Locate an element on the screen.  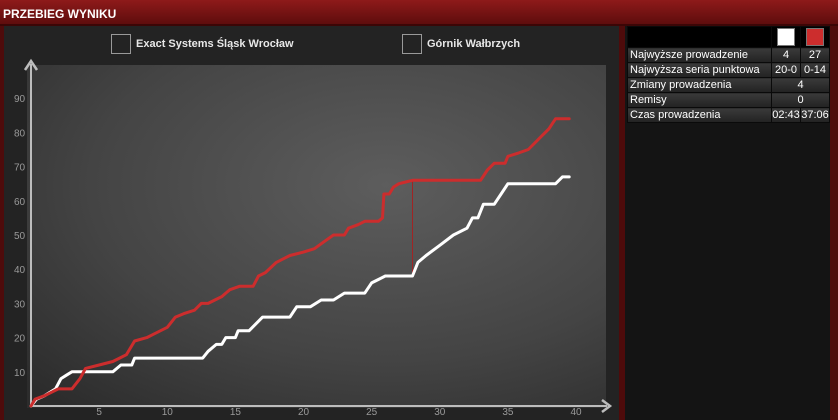
stat-home-value: 20-0 is located at coordinates (786, 70).